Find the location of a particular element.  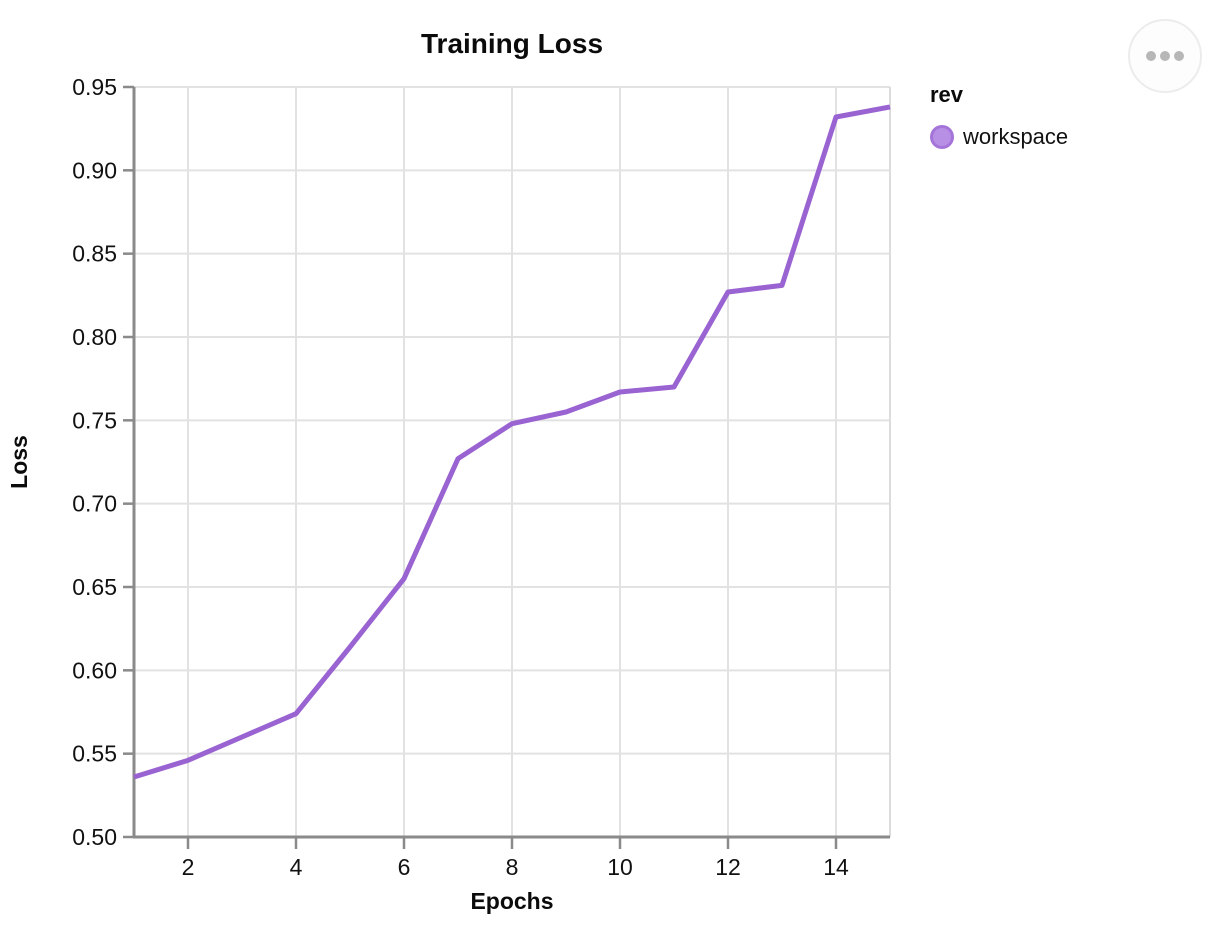

x-axis-label: Epochs is located at coordinates (512, 901).